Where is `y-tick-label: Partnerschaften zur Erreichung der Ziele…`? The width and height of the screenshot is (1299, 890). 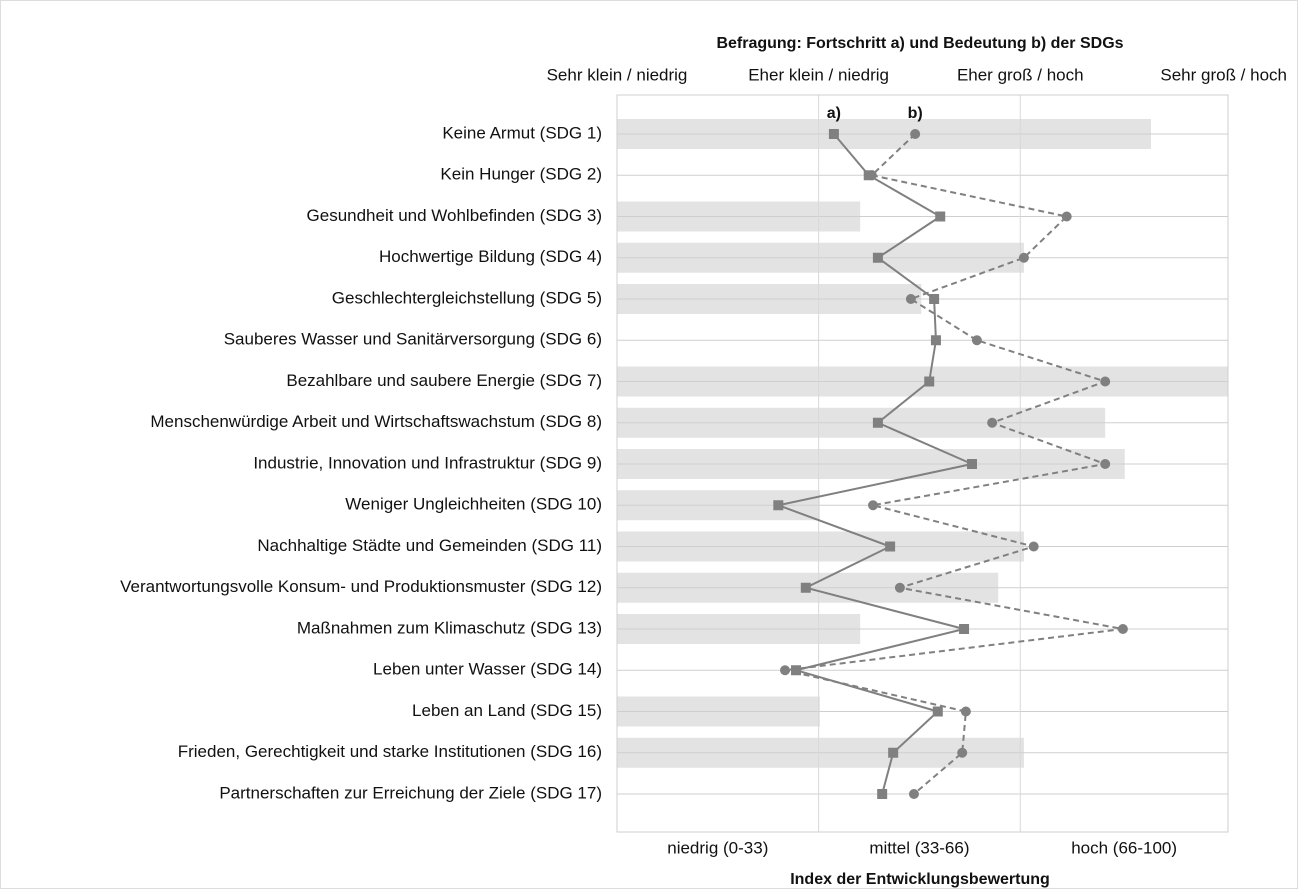 y-tick-label: Partnerschaften zur Erreichung der Ziele… is located at coordinates (410, 792).